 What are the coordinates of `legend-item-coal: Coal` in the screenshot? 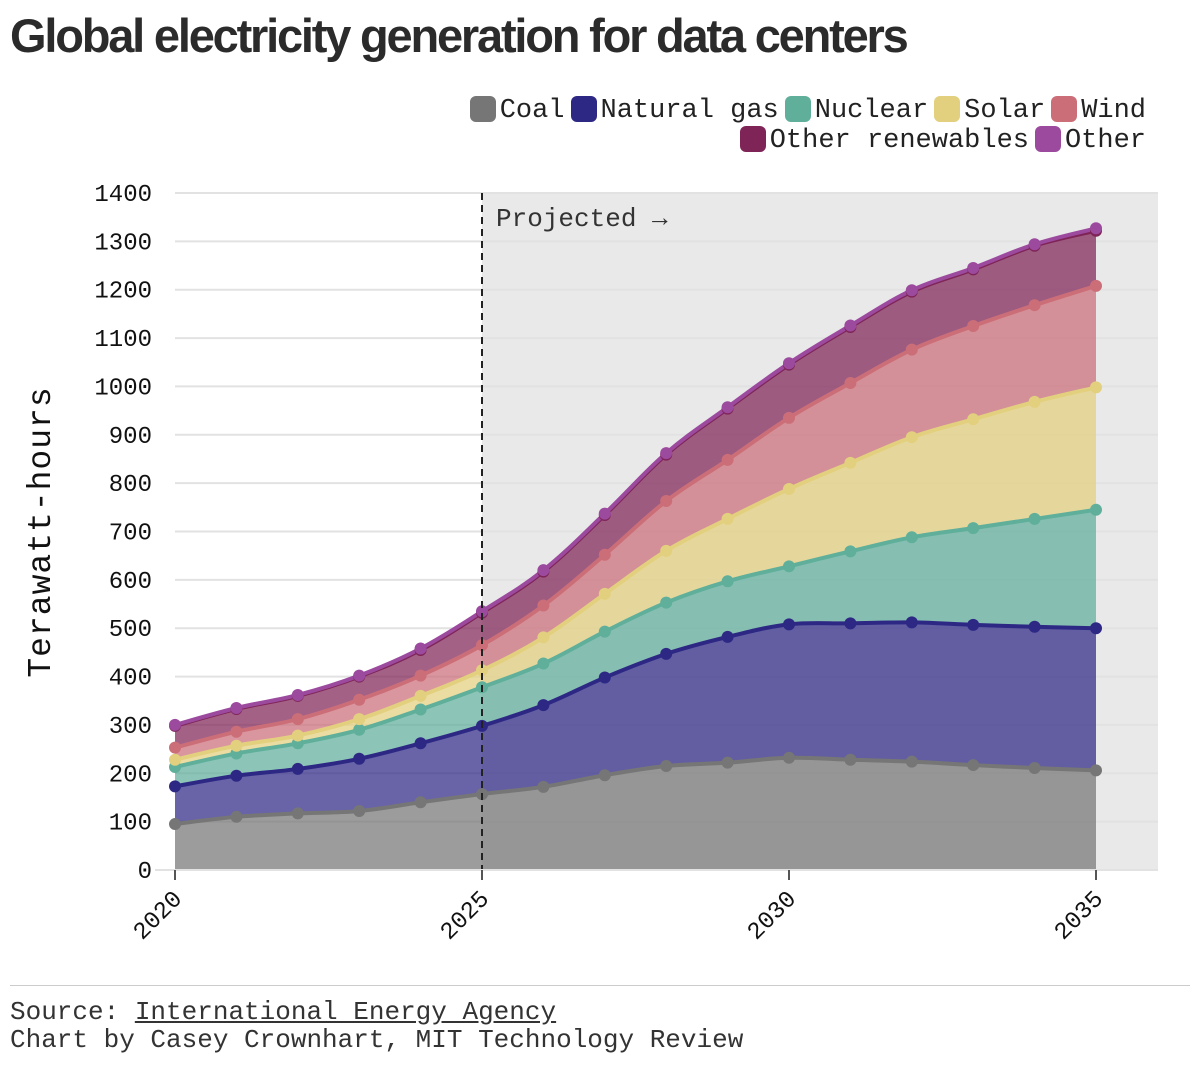 It's located at (517, 111).